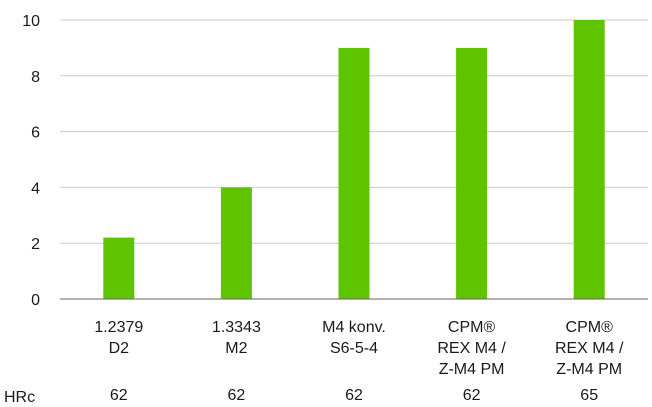 The image size is (652, 407). Describe the element at coordinates (589, 395) in the screenshot. I see `hrc-value: 65` at that location.